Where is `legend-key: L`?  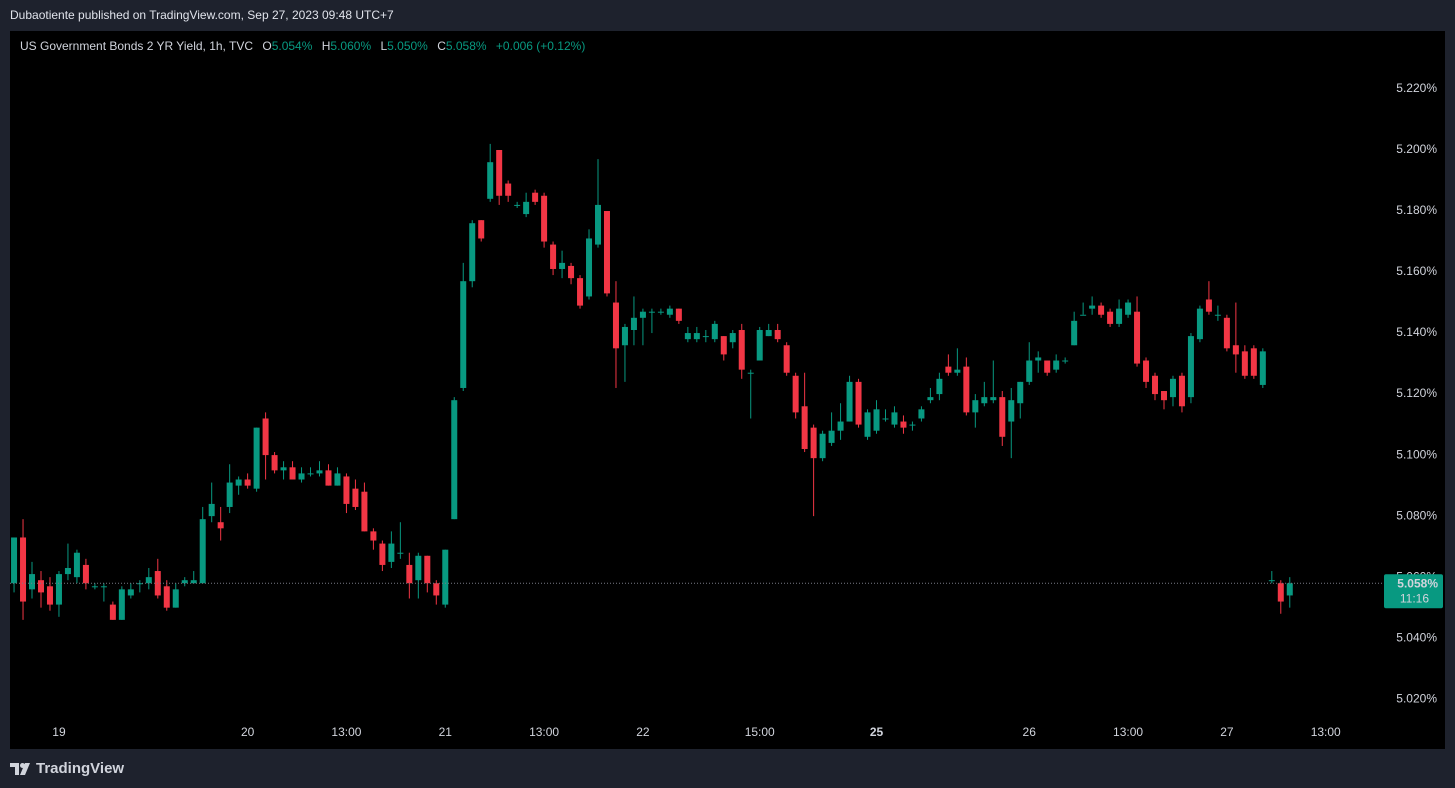
legend-key: L is located at coordinates (383, 46).